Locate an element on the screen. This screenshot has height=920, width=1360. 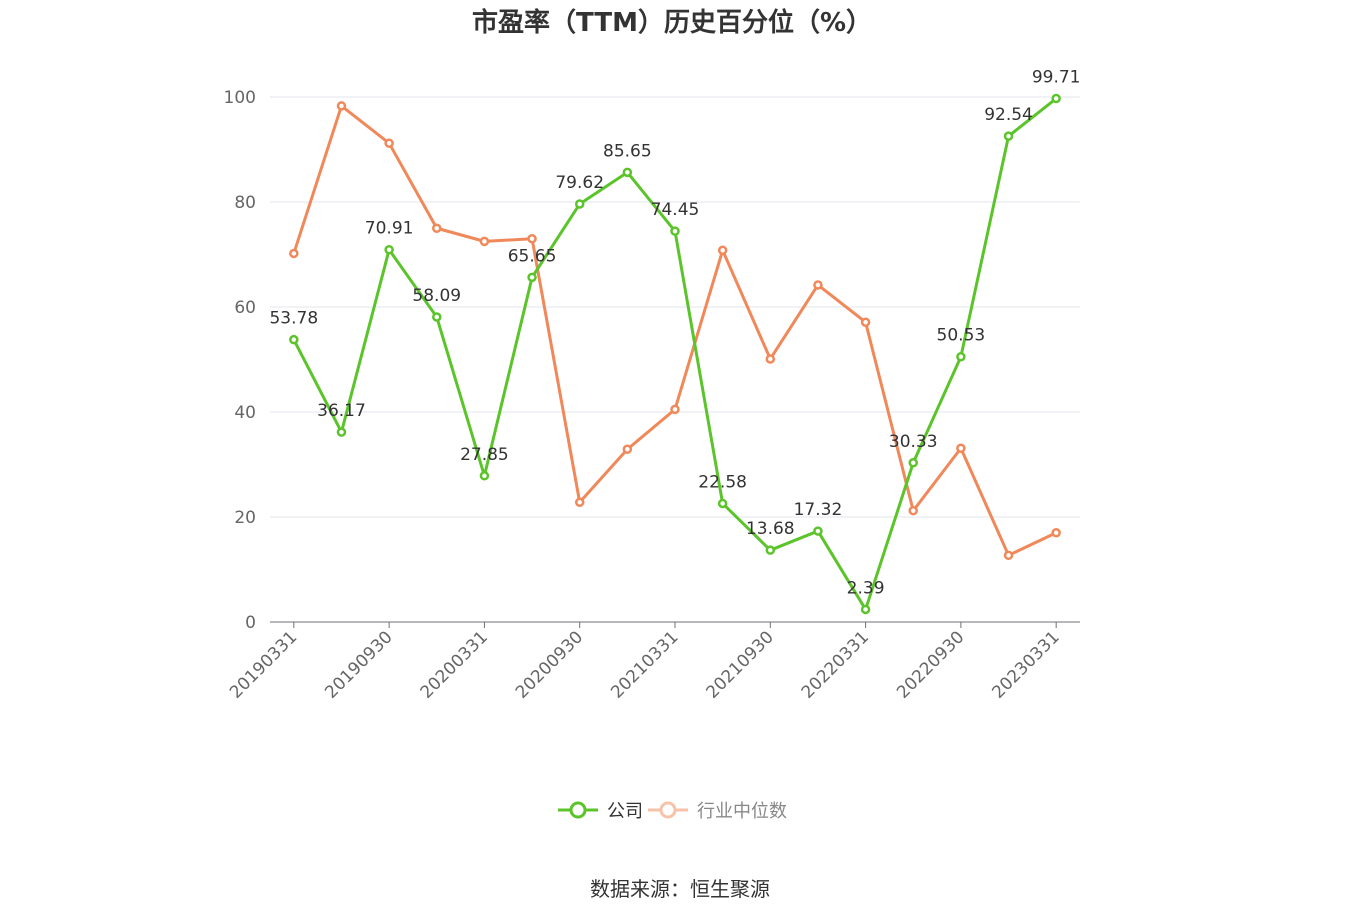
data-label: 27.85 is located at coordinates (484, 455).